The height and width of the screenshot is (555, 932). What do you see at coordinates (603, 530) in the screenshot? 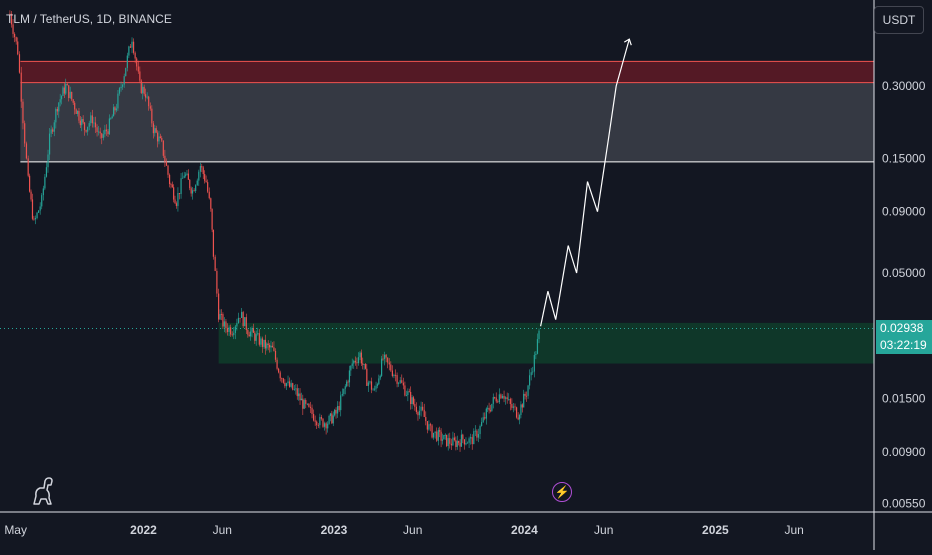
I see `x-tick-label: Jun` at bounding box center [603, 530].